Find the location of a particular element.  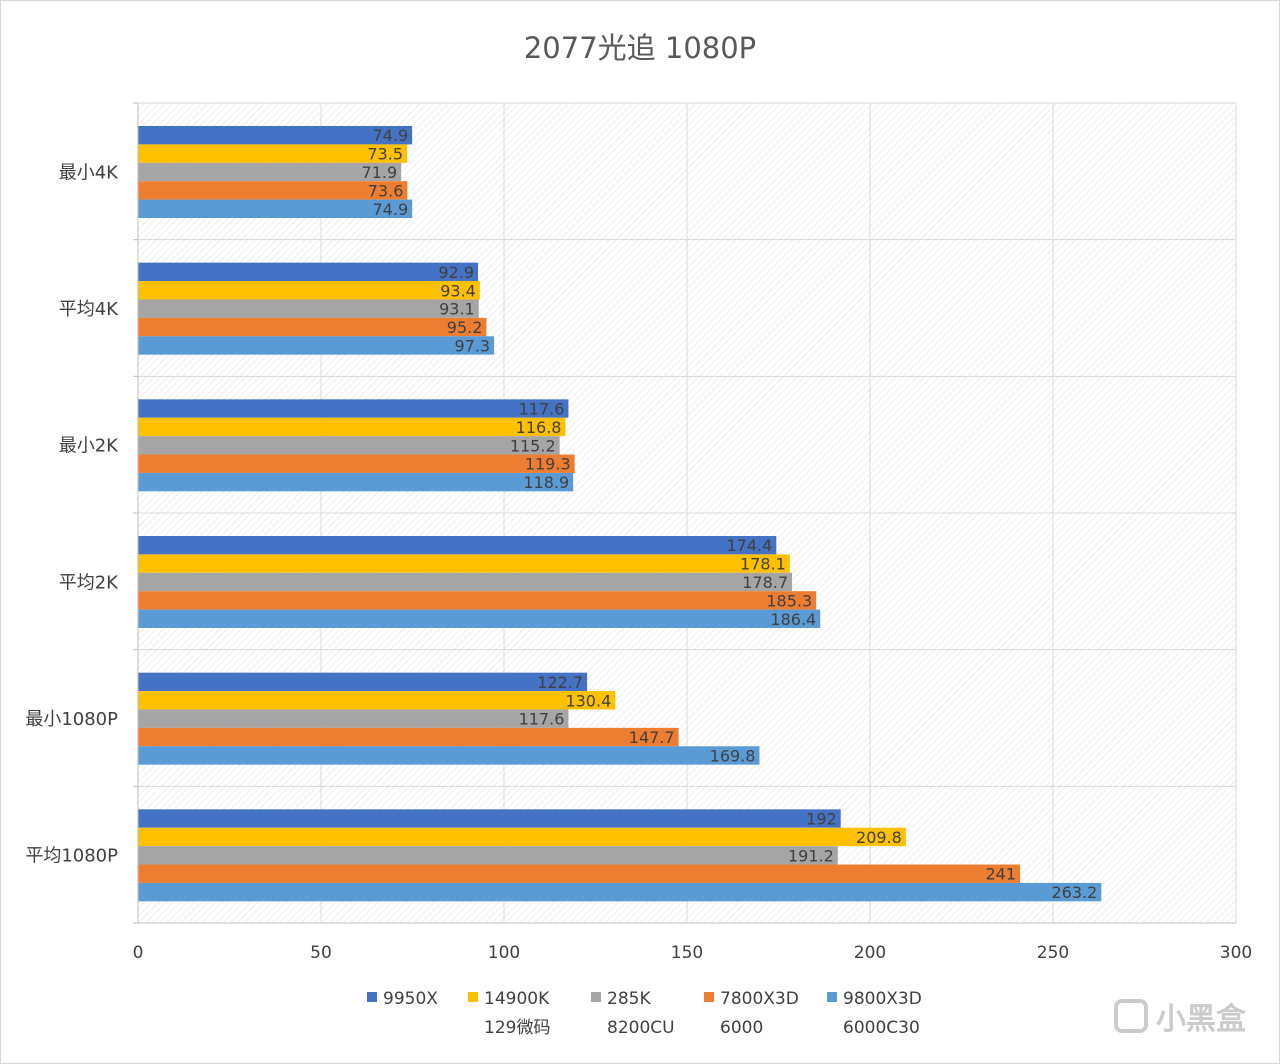

x-tick-label: 50 is located at coordinates (321, 953).